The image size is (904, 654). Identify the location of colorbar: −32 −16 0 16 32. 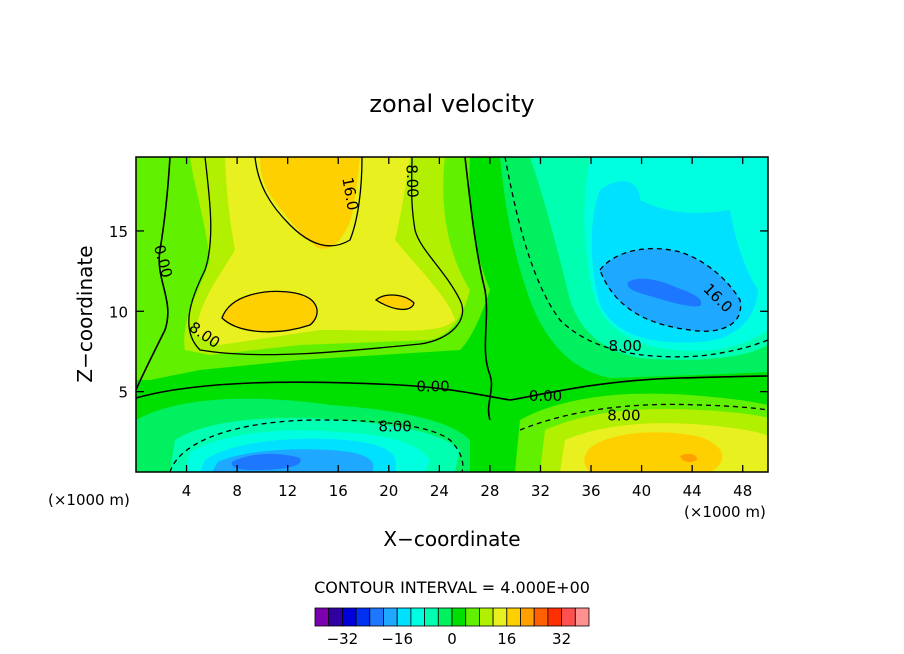
(452, 627).